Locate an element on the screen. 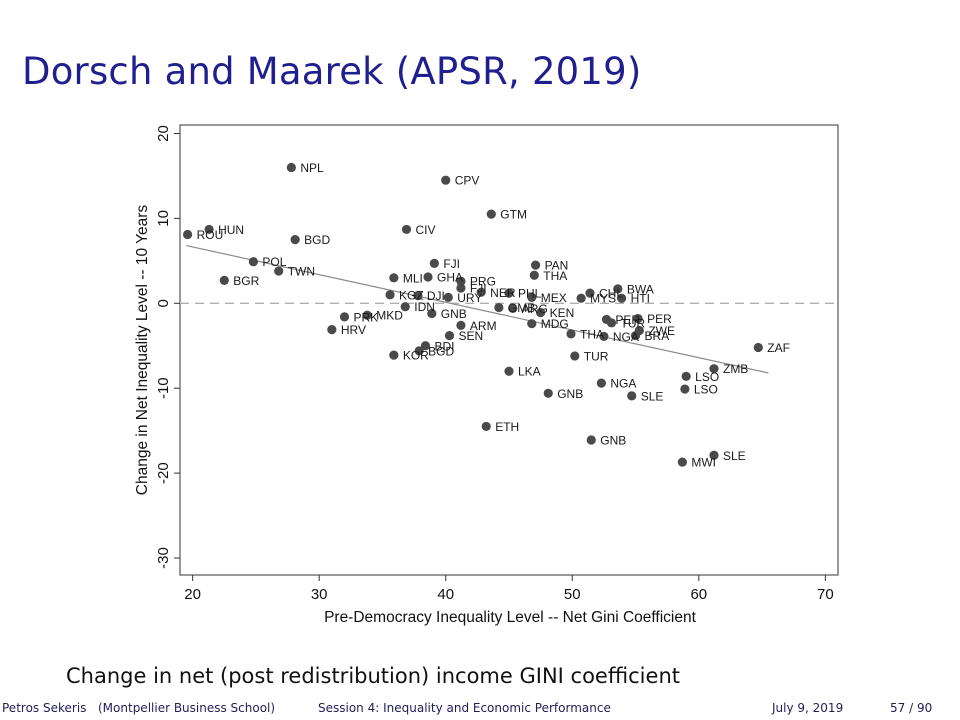  point-label: KGZ is located at coordinates (411, 295).